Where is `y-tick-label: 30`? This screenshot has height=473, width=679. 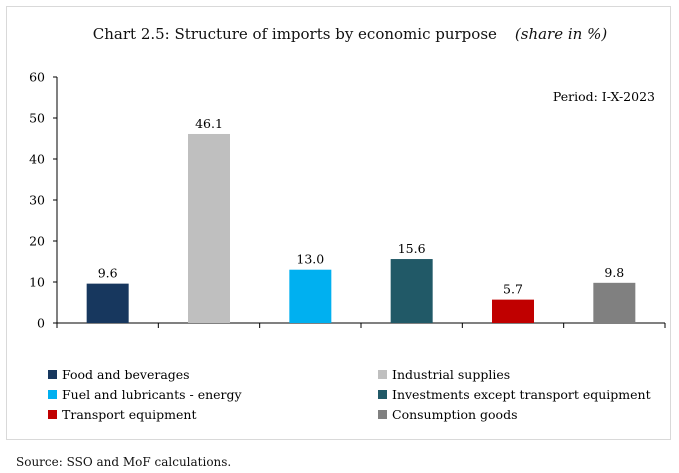 y-tick-label: 30 is located at coordinates (37, 200).